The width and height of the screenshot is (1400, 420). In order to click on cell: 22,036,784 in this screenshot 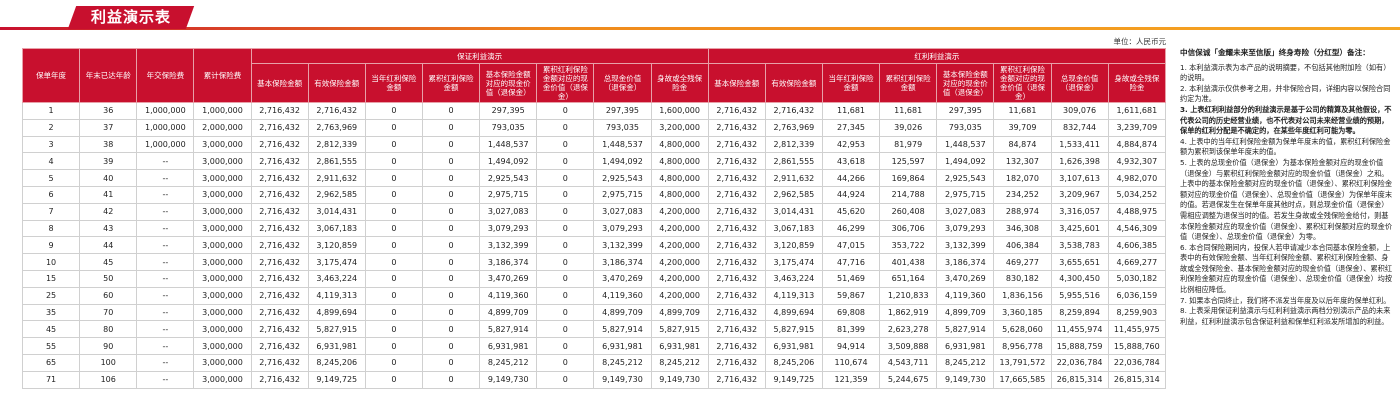, I will do `click(1137, 362)`.